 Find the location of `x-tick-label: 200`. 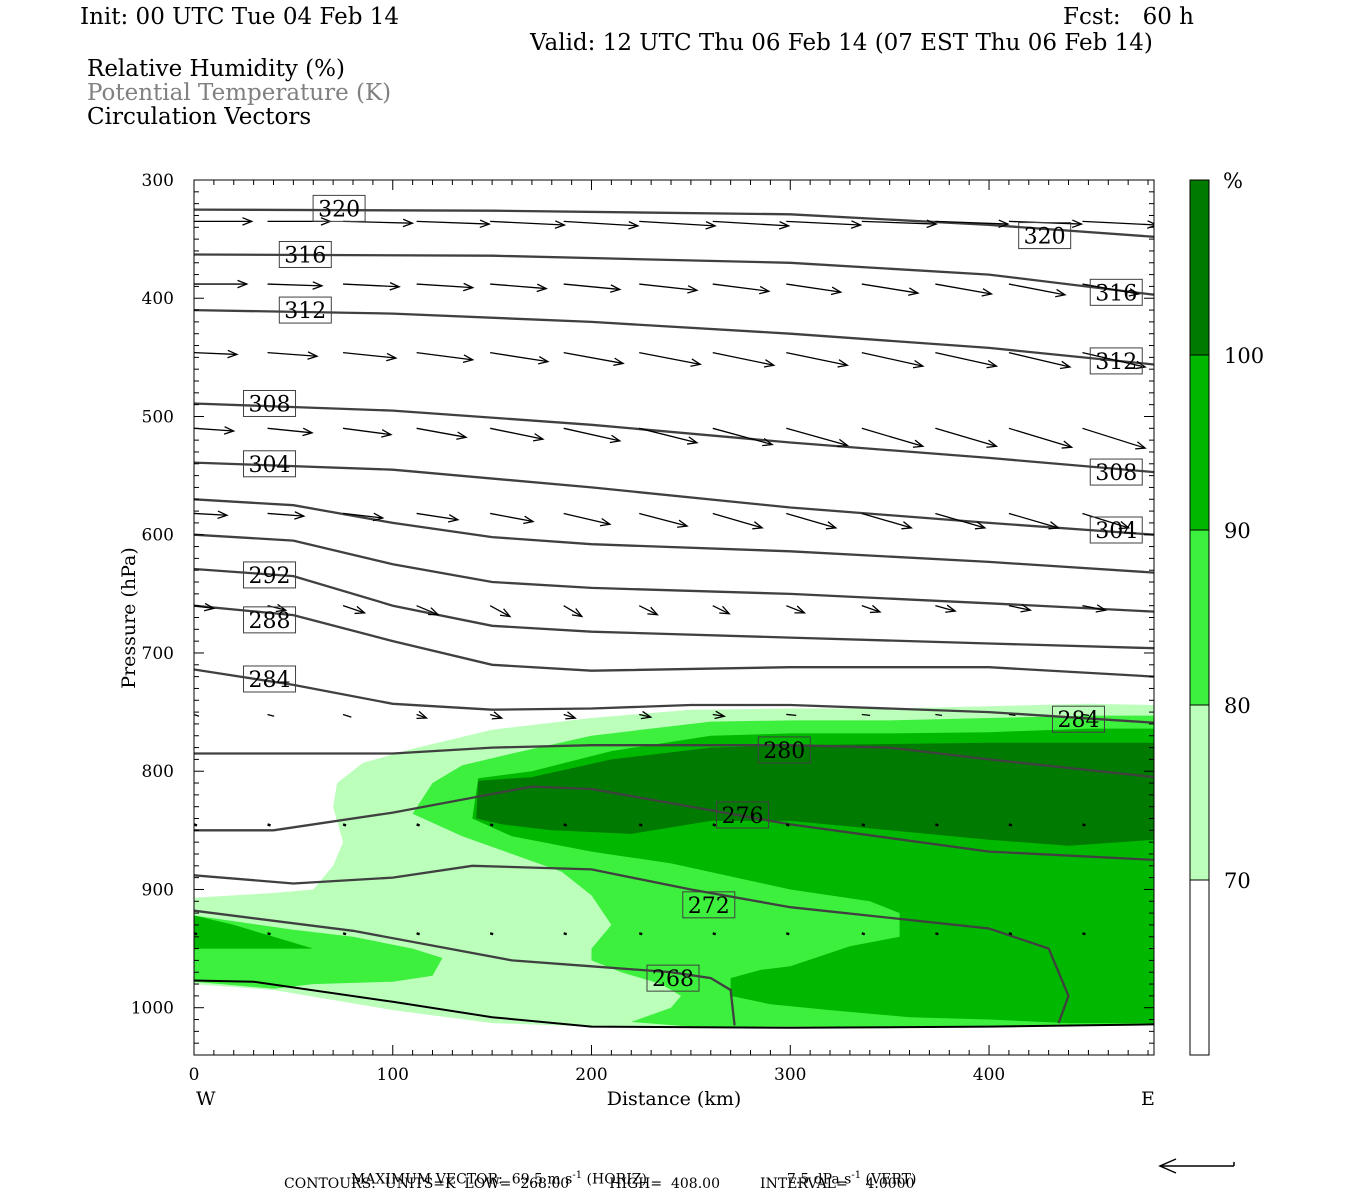

x-tick-label: 200 is located at coordinates (591, 1075).